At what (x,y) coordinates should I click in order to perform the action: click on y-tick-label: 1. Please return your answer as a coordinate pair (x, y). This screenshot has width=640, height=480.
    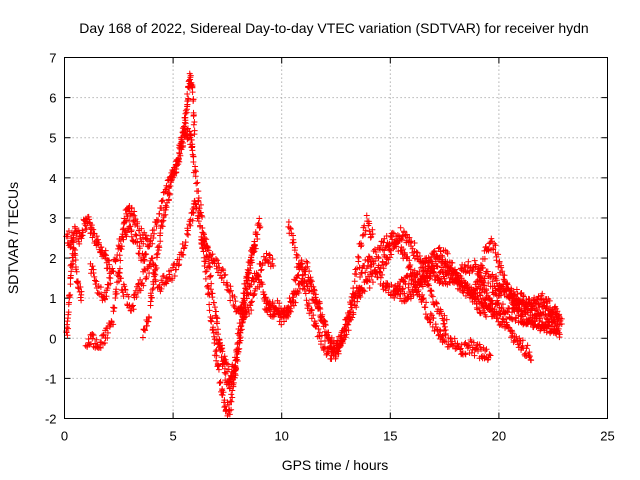
    Looking at the image, I should click on (52, 298).